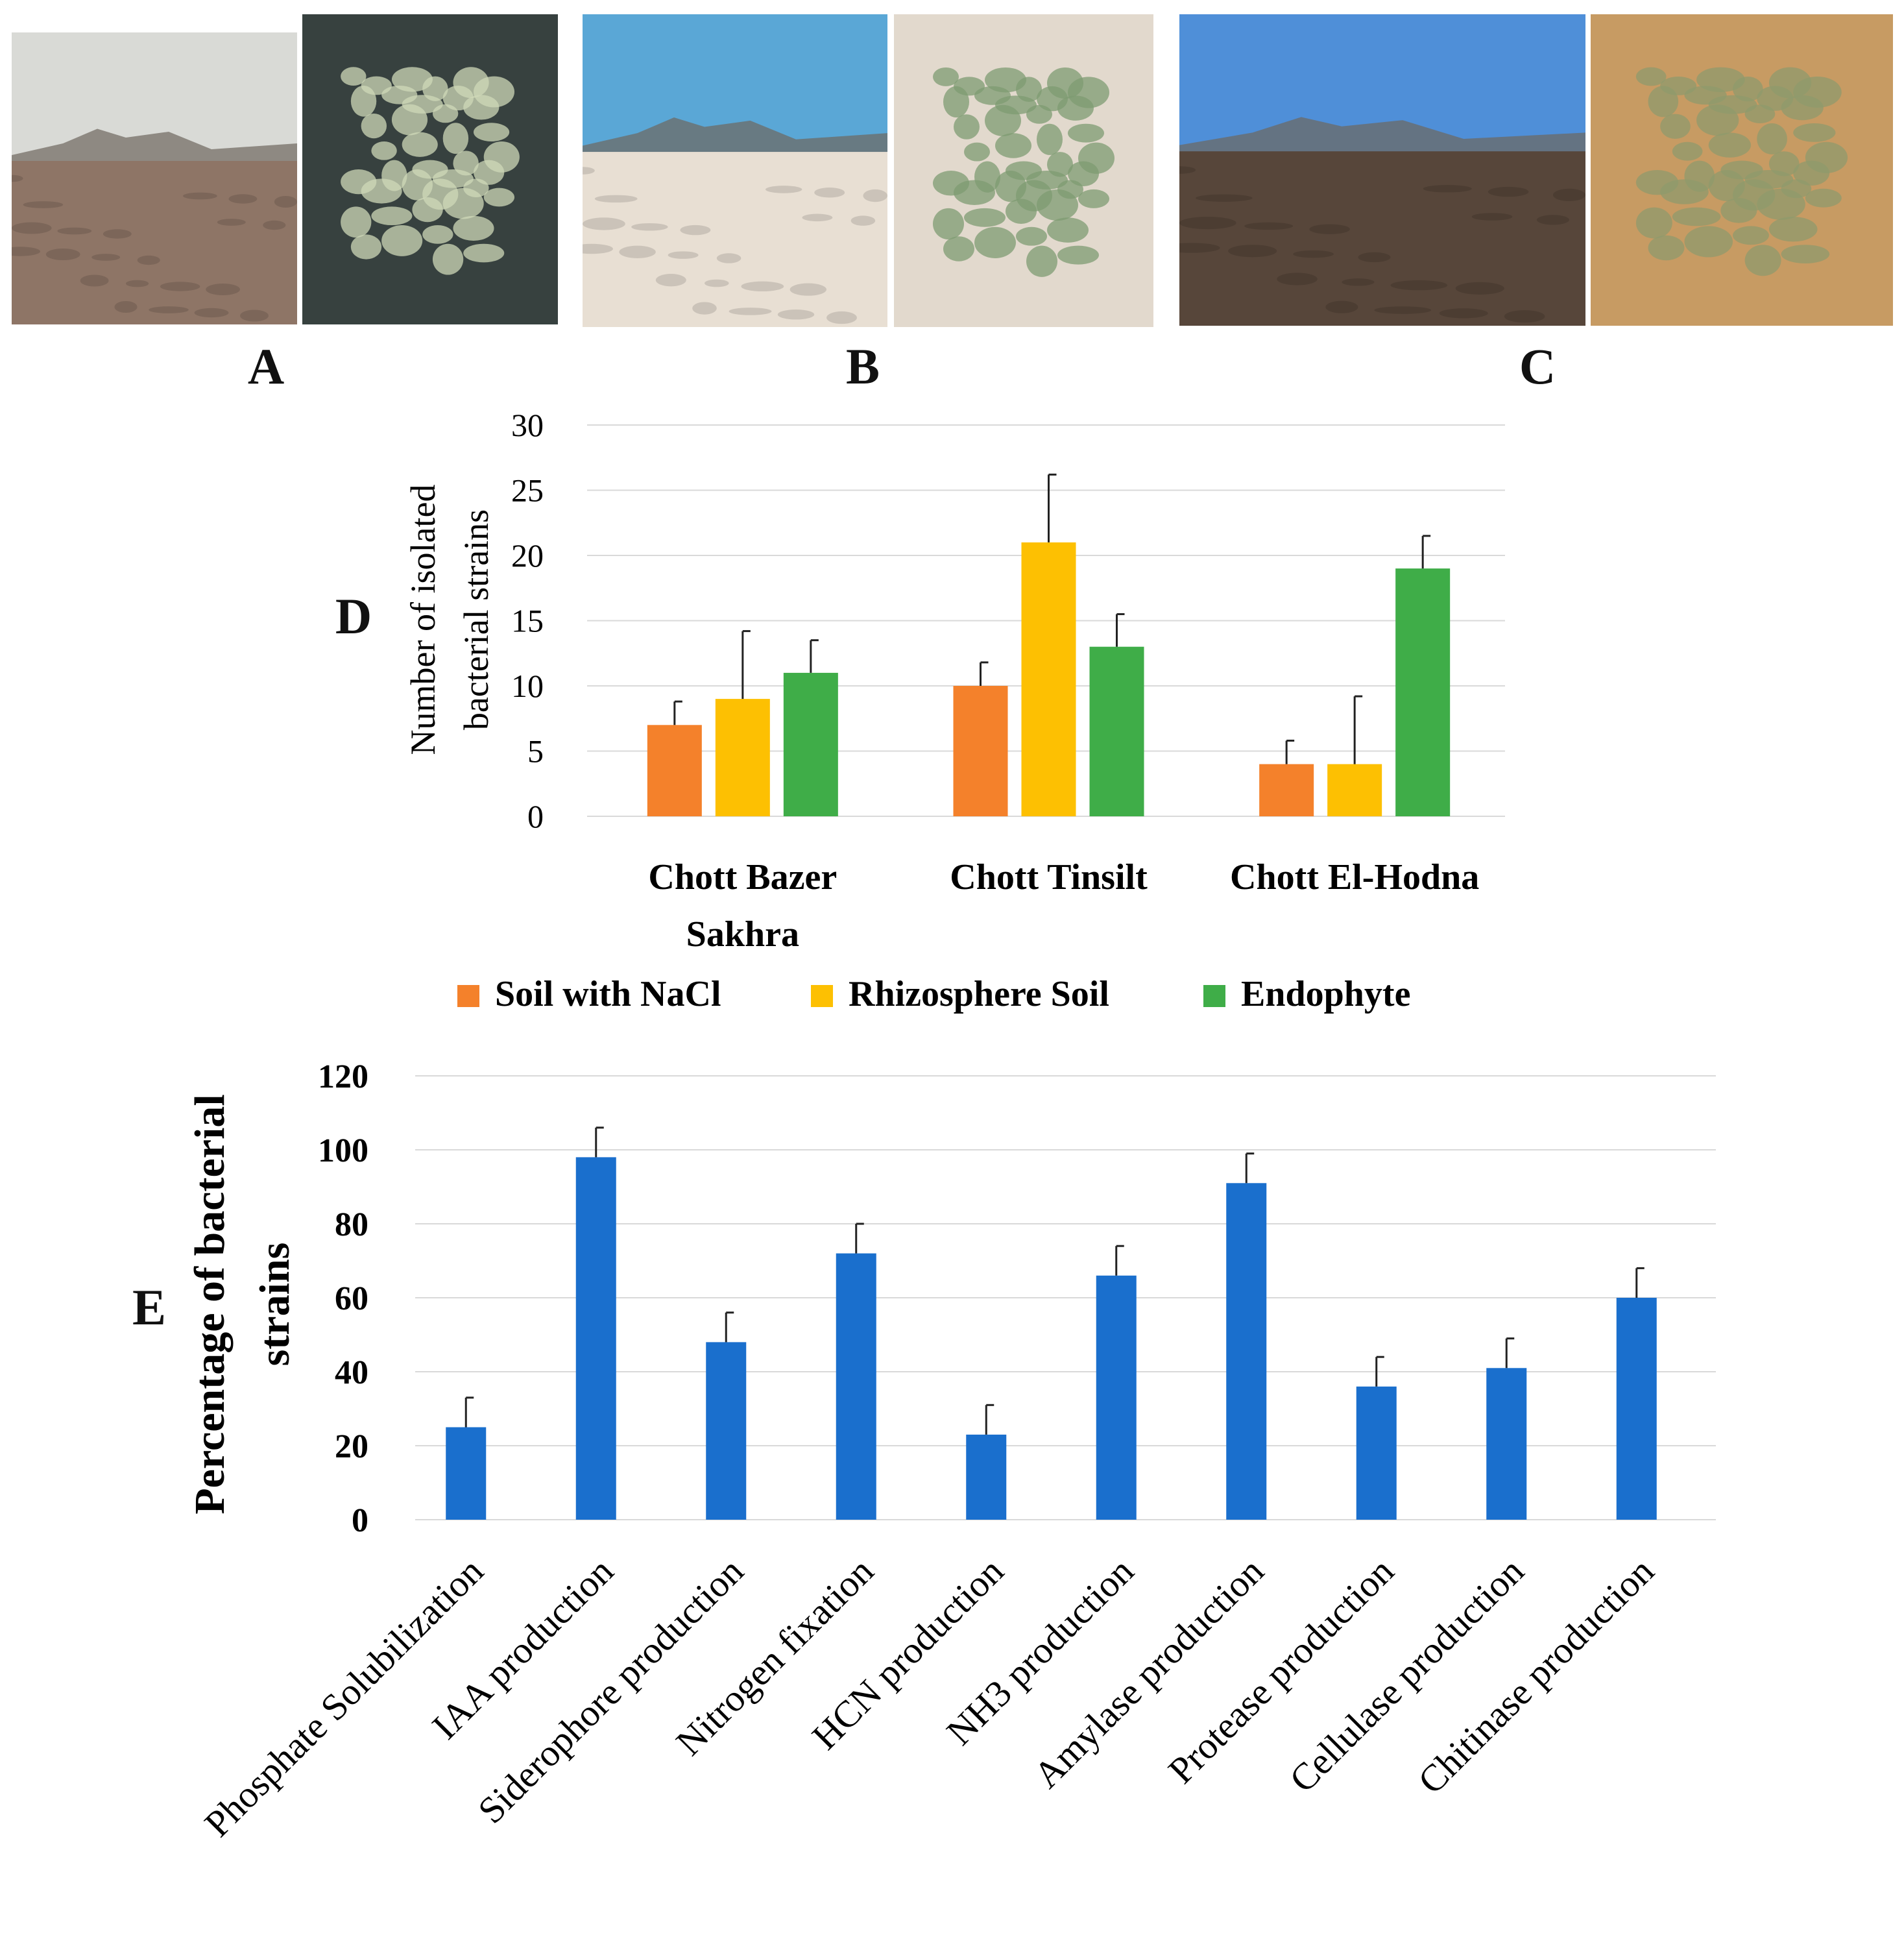  What do you see at coordinates (527, 686) in the screenshot?
I see `y-tick-label: 10` at bounding box center [527, 686].